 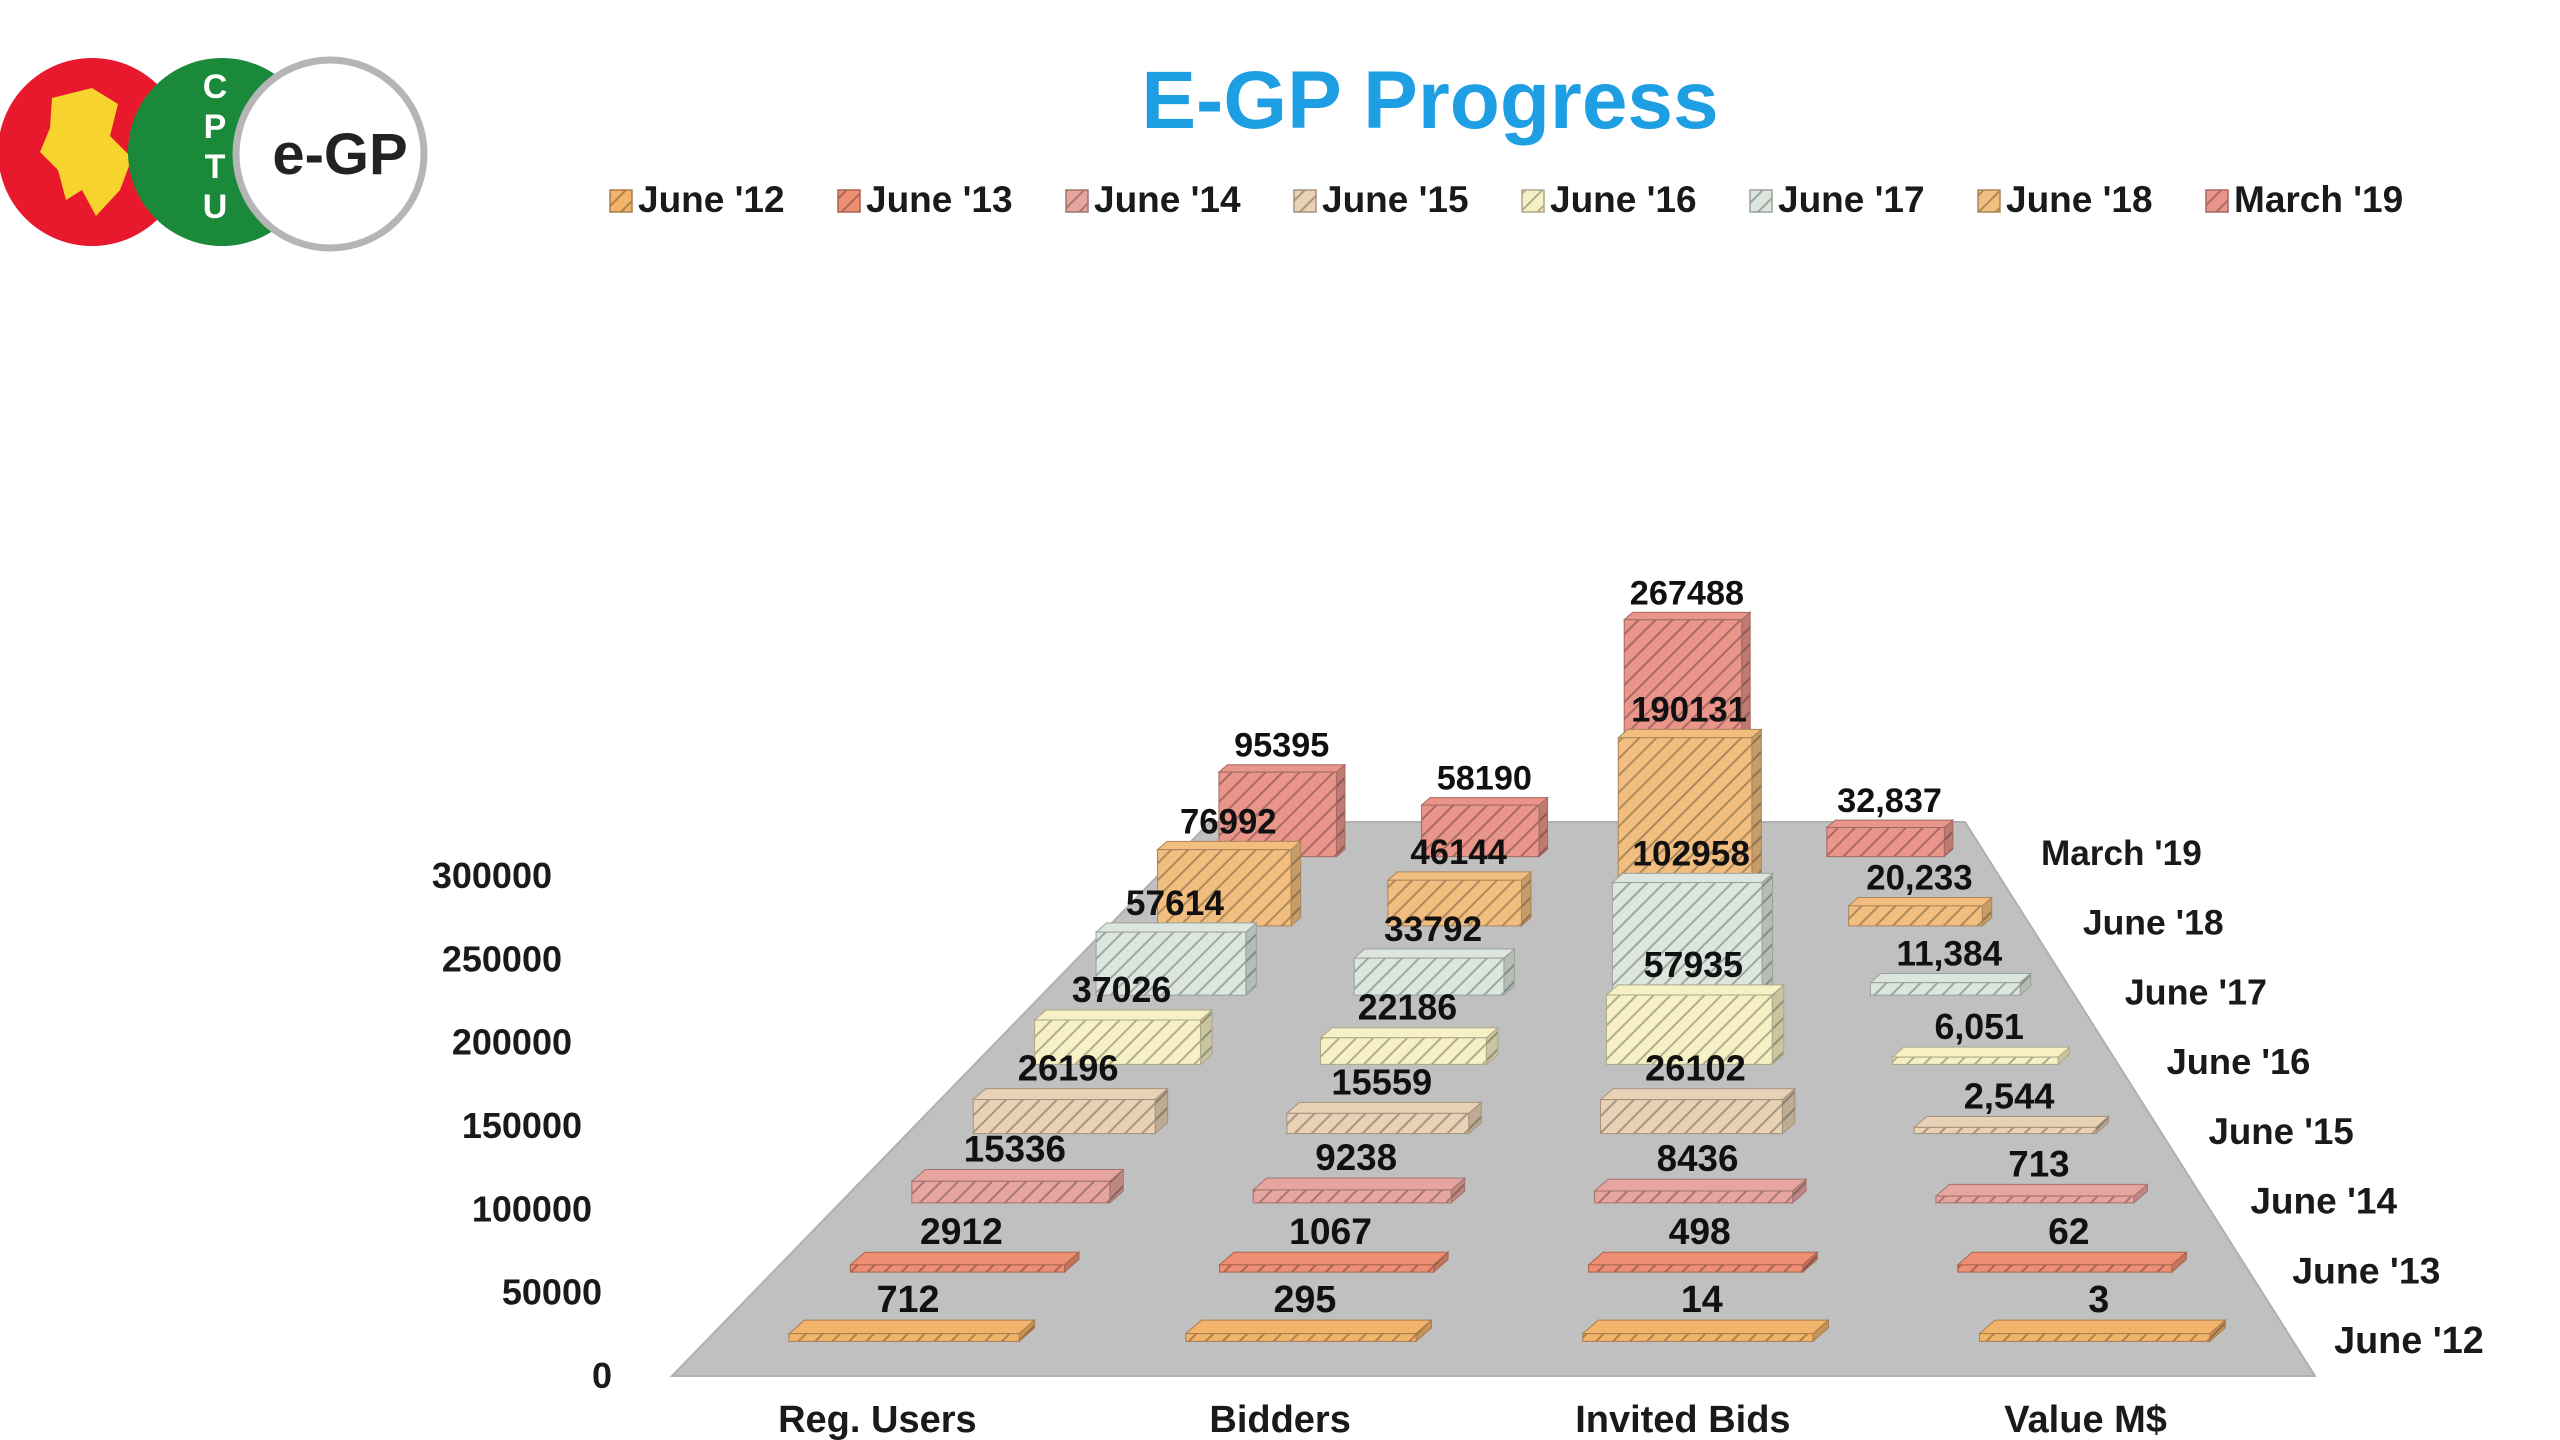 What do you see at coordinates (1920, 893) in the screenshot?
I see `bar: 20,233` at bounding box center [1920, 893].